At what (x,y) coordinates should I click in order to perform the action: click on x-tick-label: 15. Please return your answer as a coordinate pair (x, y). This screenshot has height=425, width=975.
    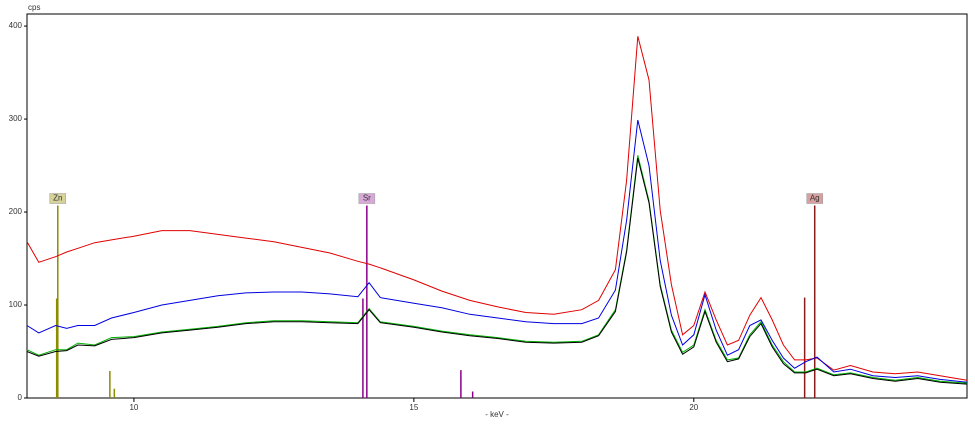
    Looking at the image, I should click on (413, 407).